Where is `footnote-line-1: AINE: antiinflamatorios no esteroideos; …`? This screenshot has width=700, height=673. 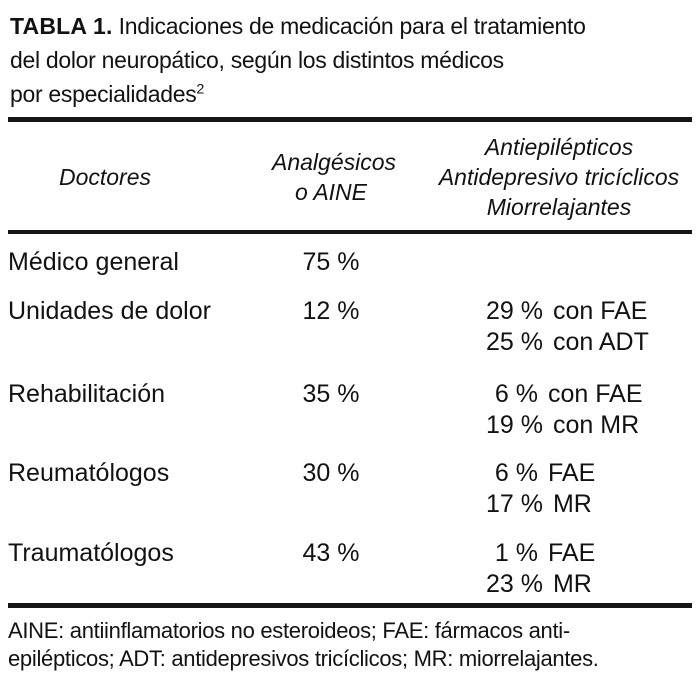 footnote-line-1: AINE: antiinflamatorios no esteroideos; … is located at coordinates (289, 630).